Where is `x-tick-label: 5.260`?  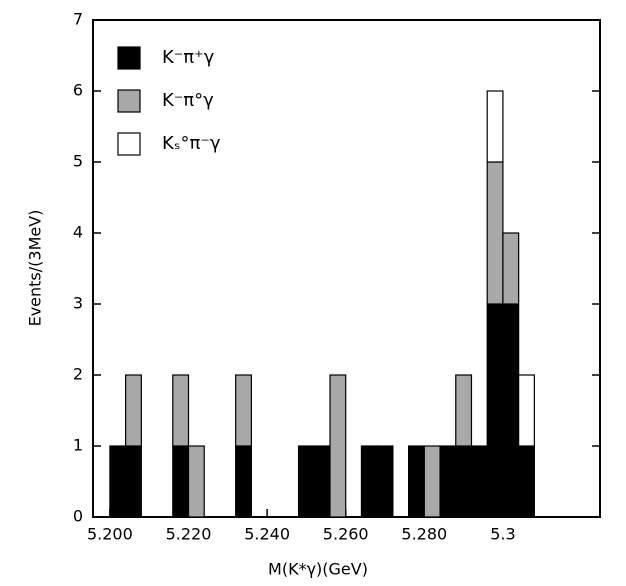
x-tick-label: 5.260 is located at coordinates (346, 534).